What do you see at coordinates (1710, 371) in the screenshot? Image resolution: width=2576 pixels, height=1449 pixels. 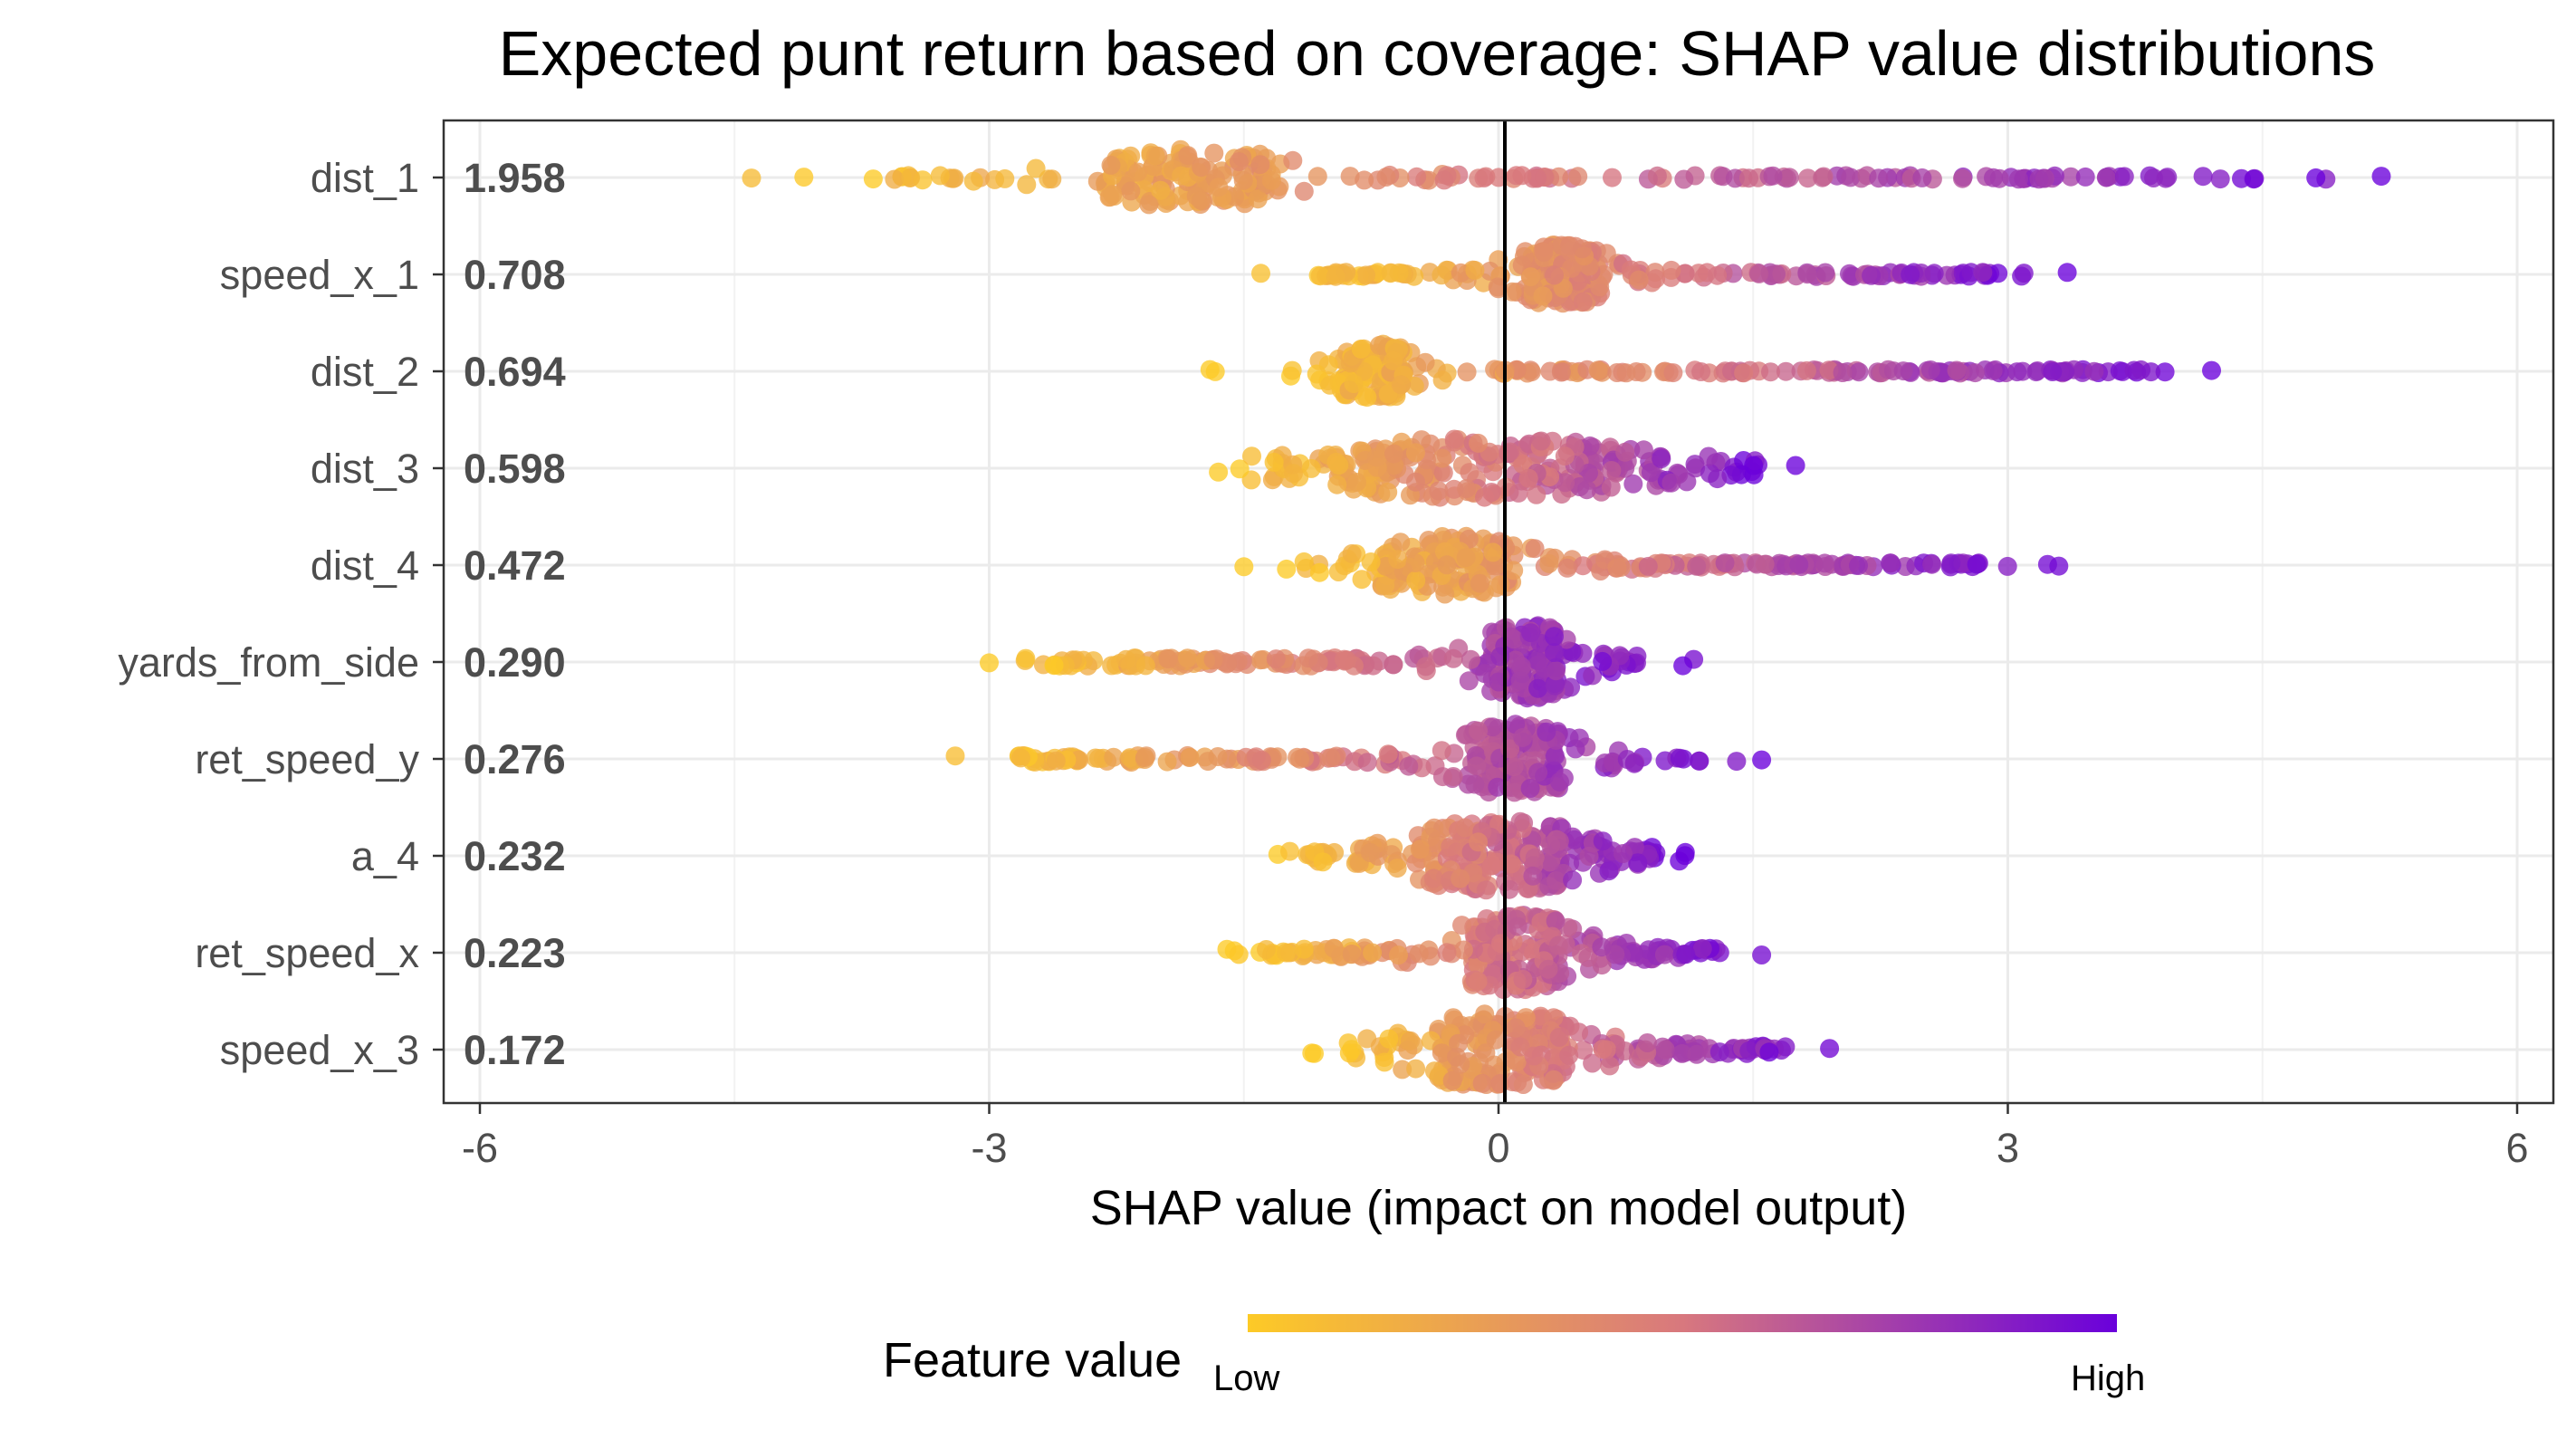 I see `feature-row-points` at bounding box center [1710, 371].